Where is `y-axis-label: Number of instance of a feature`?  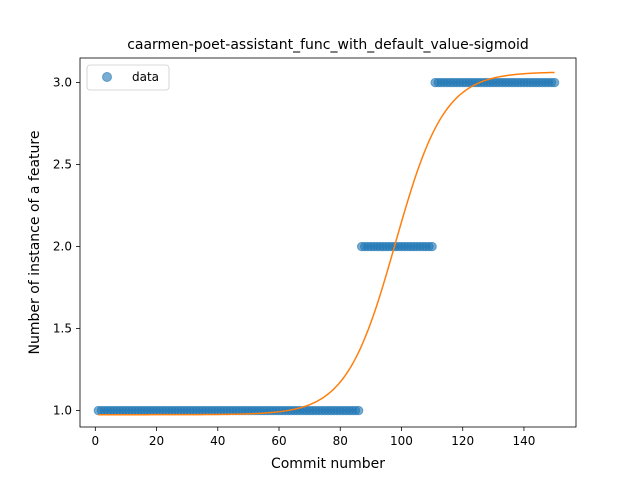
y-axis-label: Number of instance of a feature is located at coordinates (35, 243).